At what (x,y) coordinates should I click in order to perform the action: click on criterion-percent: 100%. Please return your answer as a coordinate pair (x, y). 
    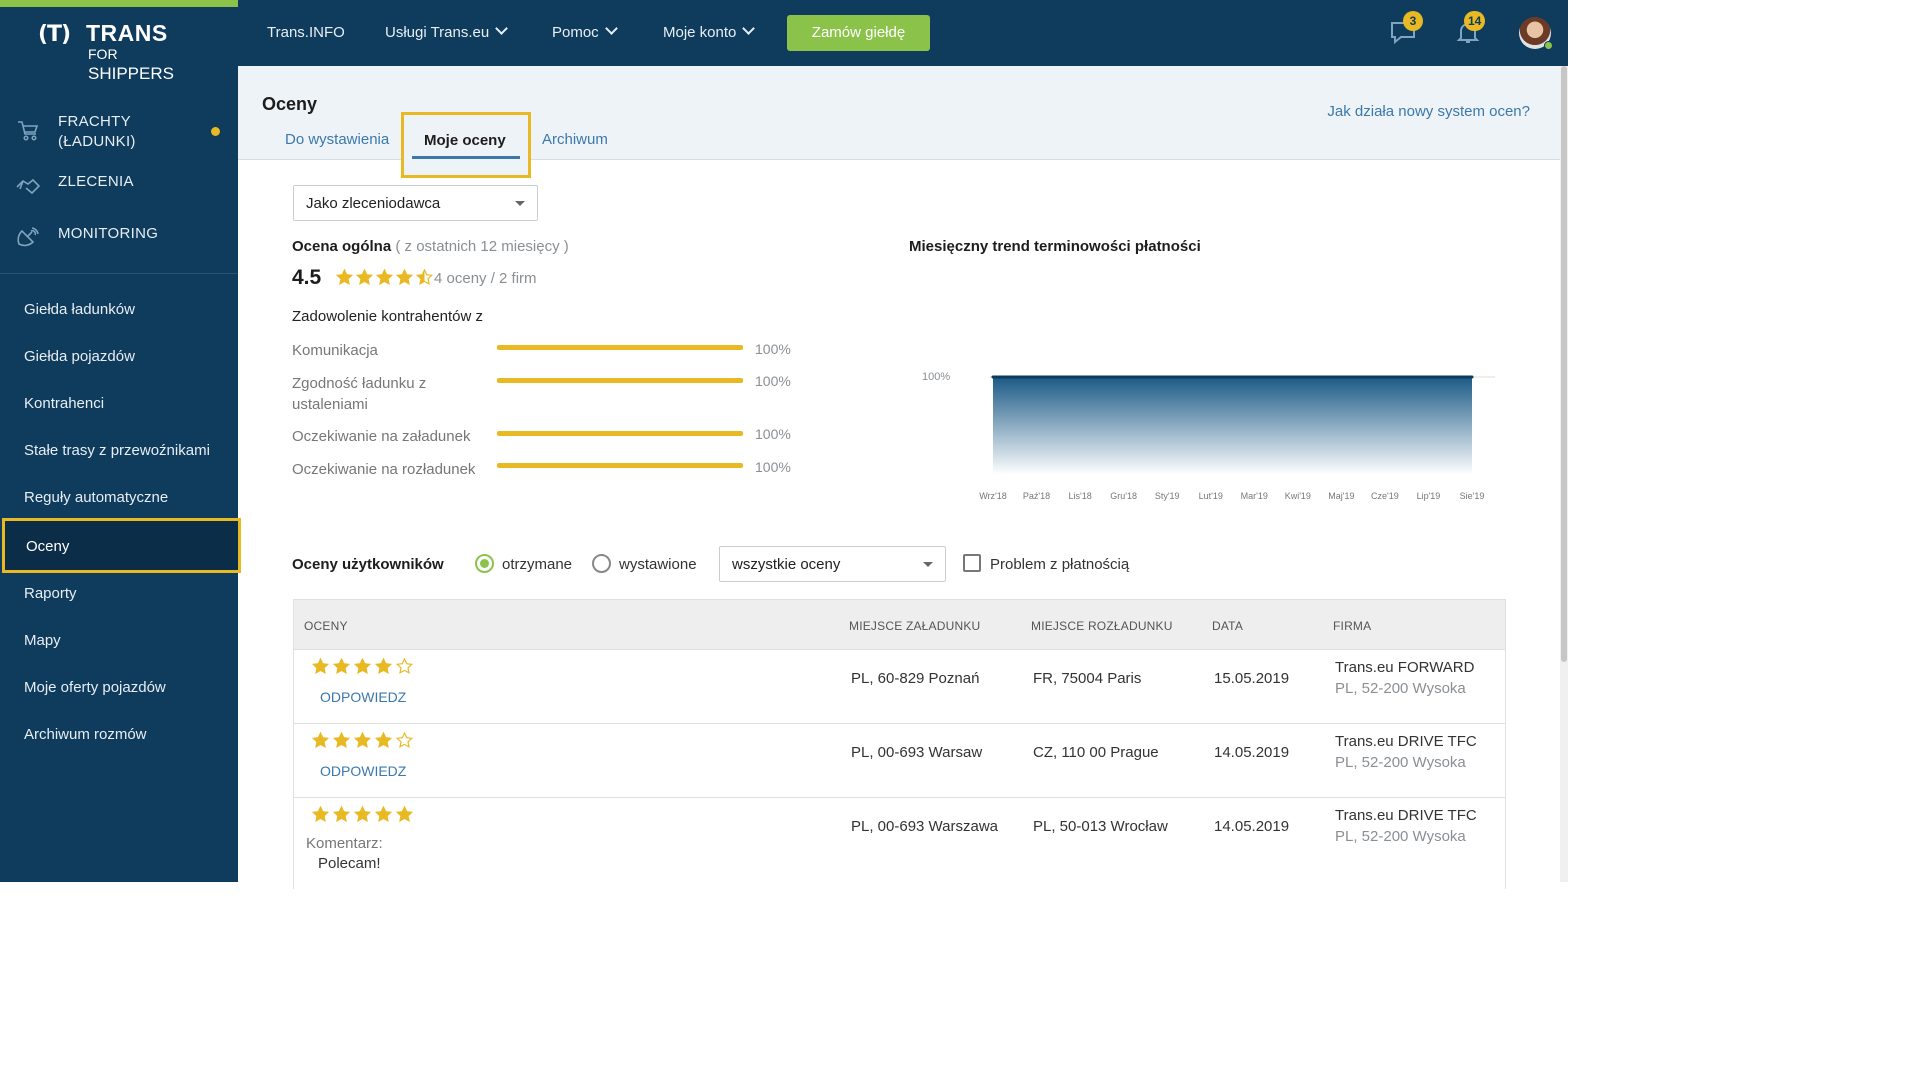
    Looking at the image, I should click on (773, 467).